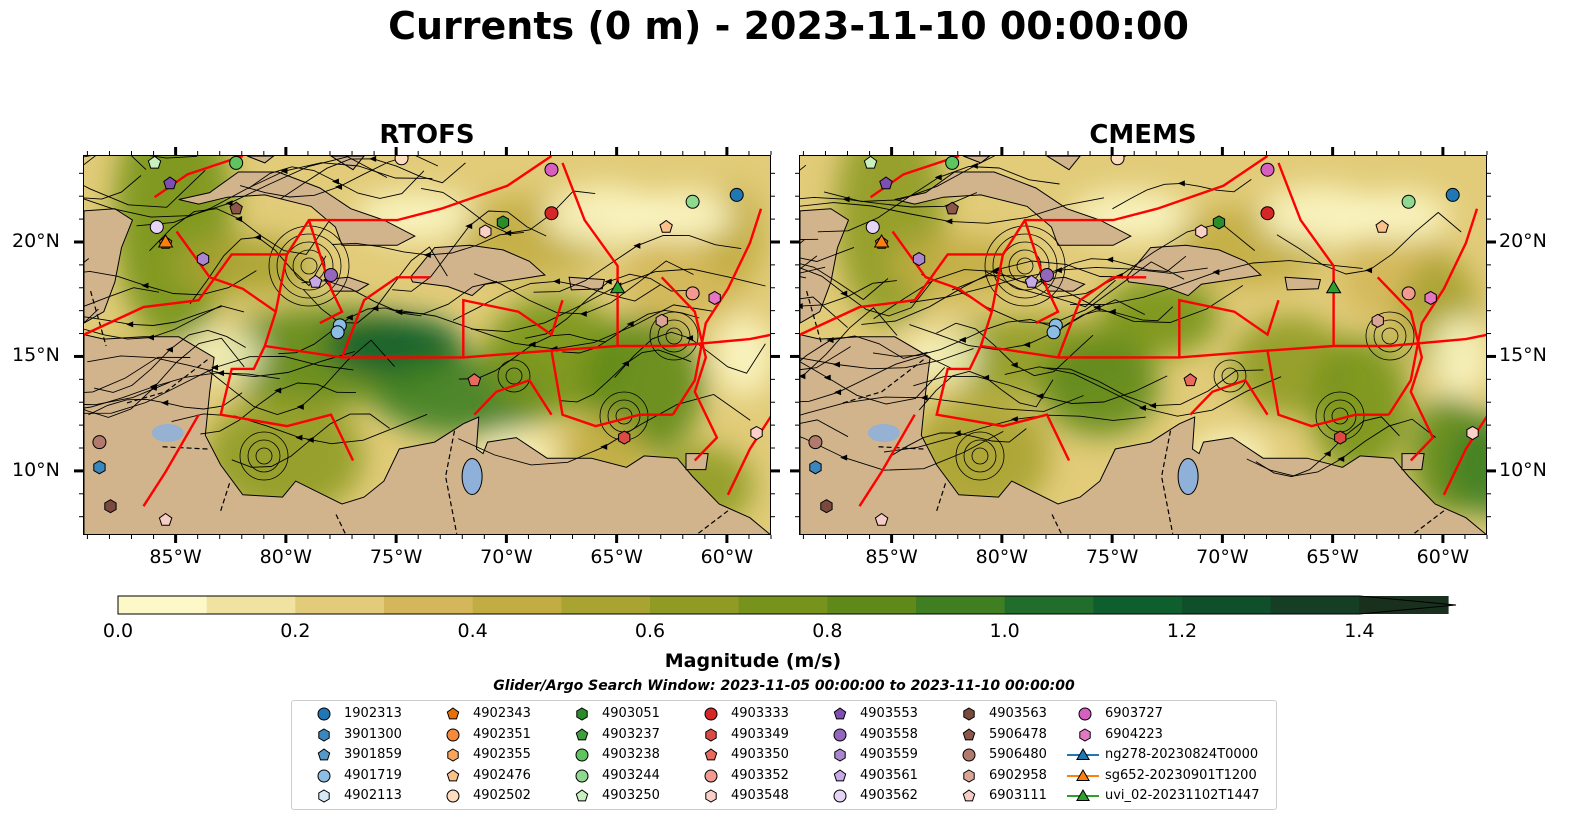 The width and height of the screenshot is (1577, 827). What do you see at coordinates (1182, 755) in the screenshot?
I see `legend-label: ng278-20230824T0000` at bounding box center [1182, 755].